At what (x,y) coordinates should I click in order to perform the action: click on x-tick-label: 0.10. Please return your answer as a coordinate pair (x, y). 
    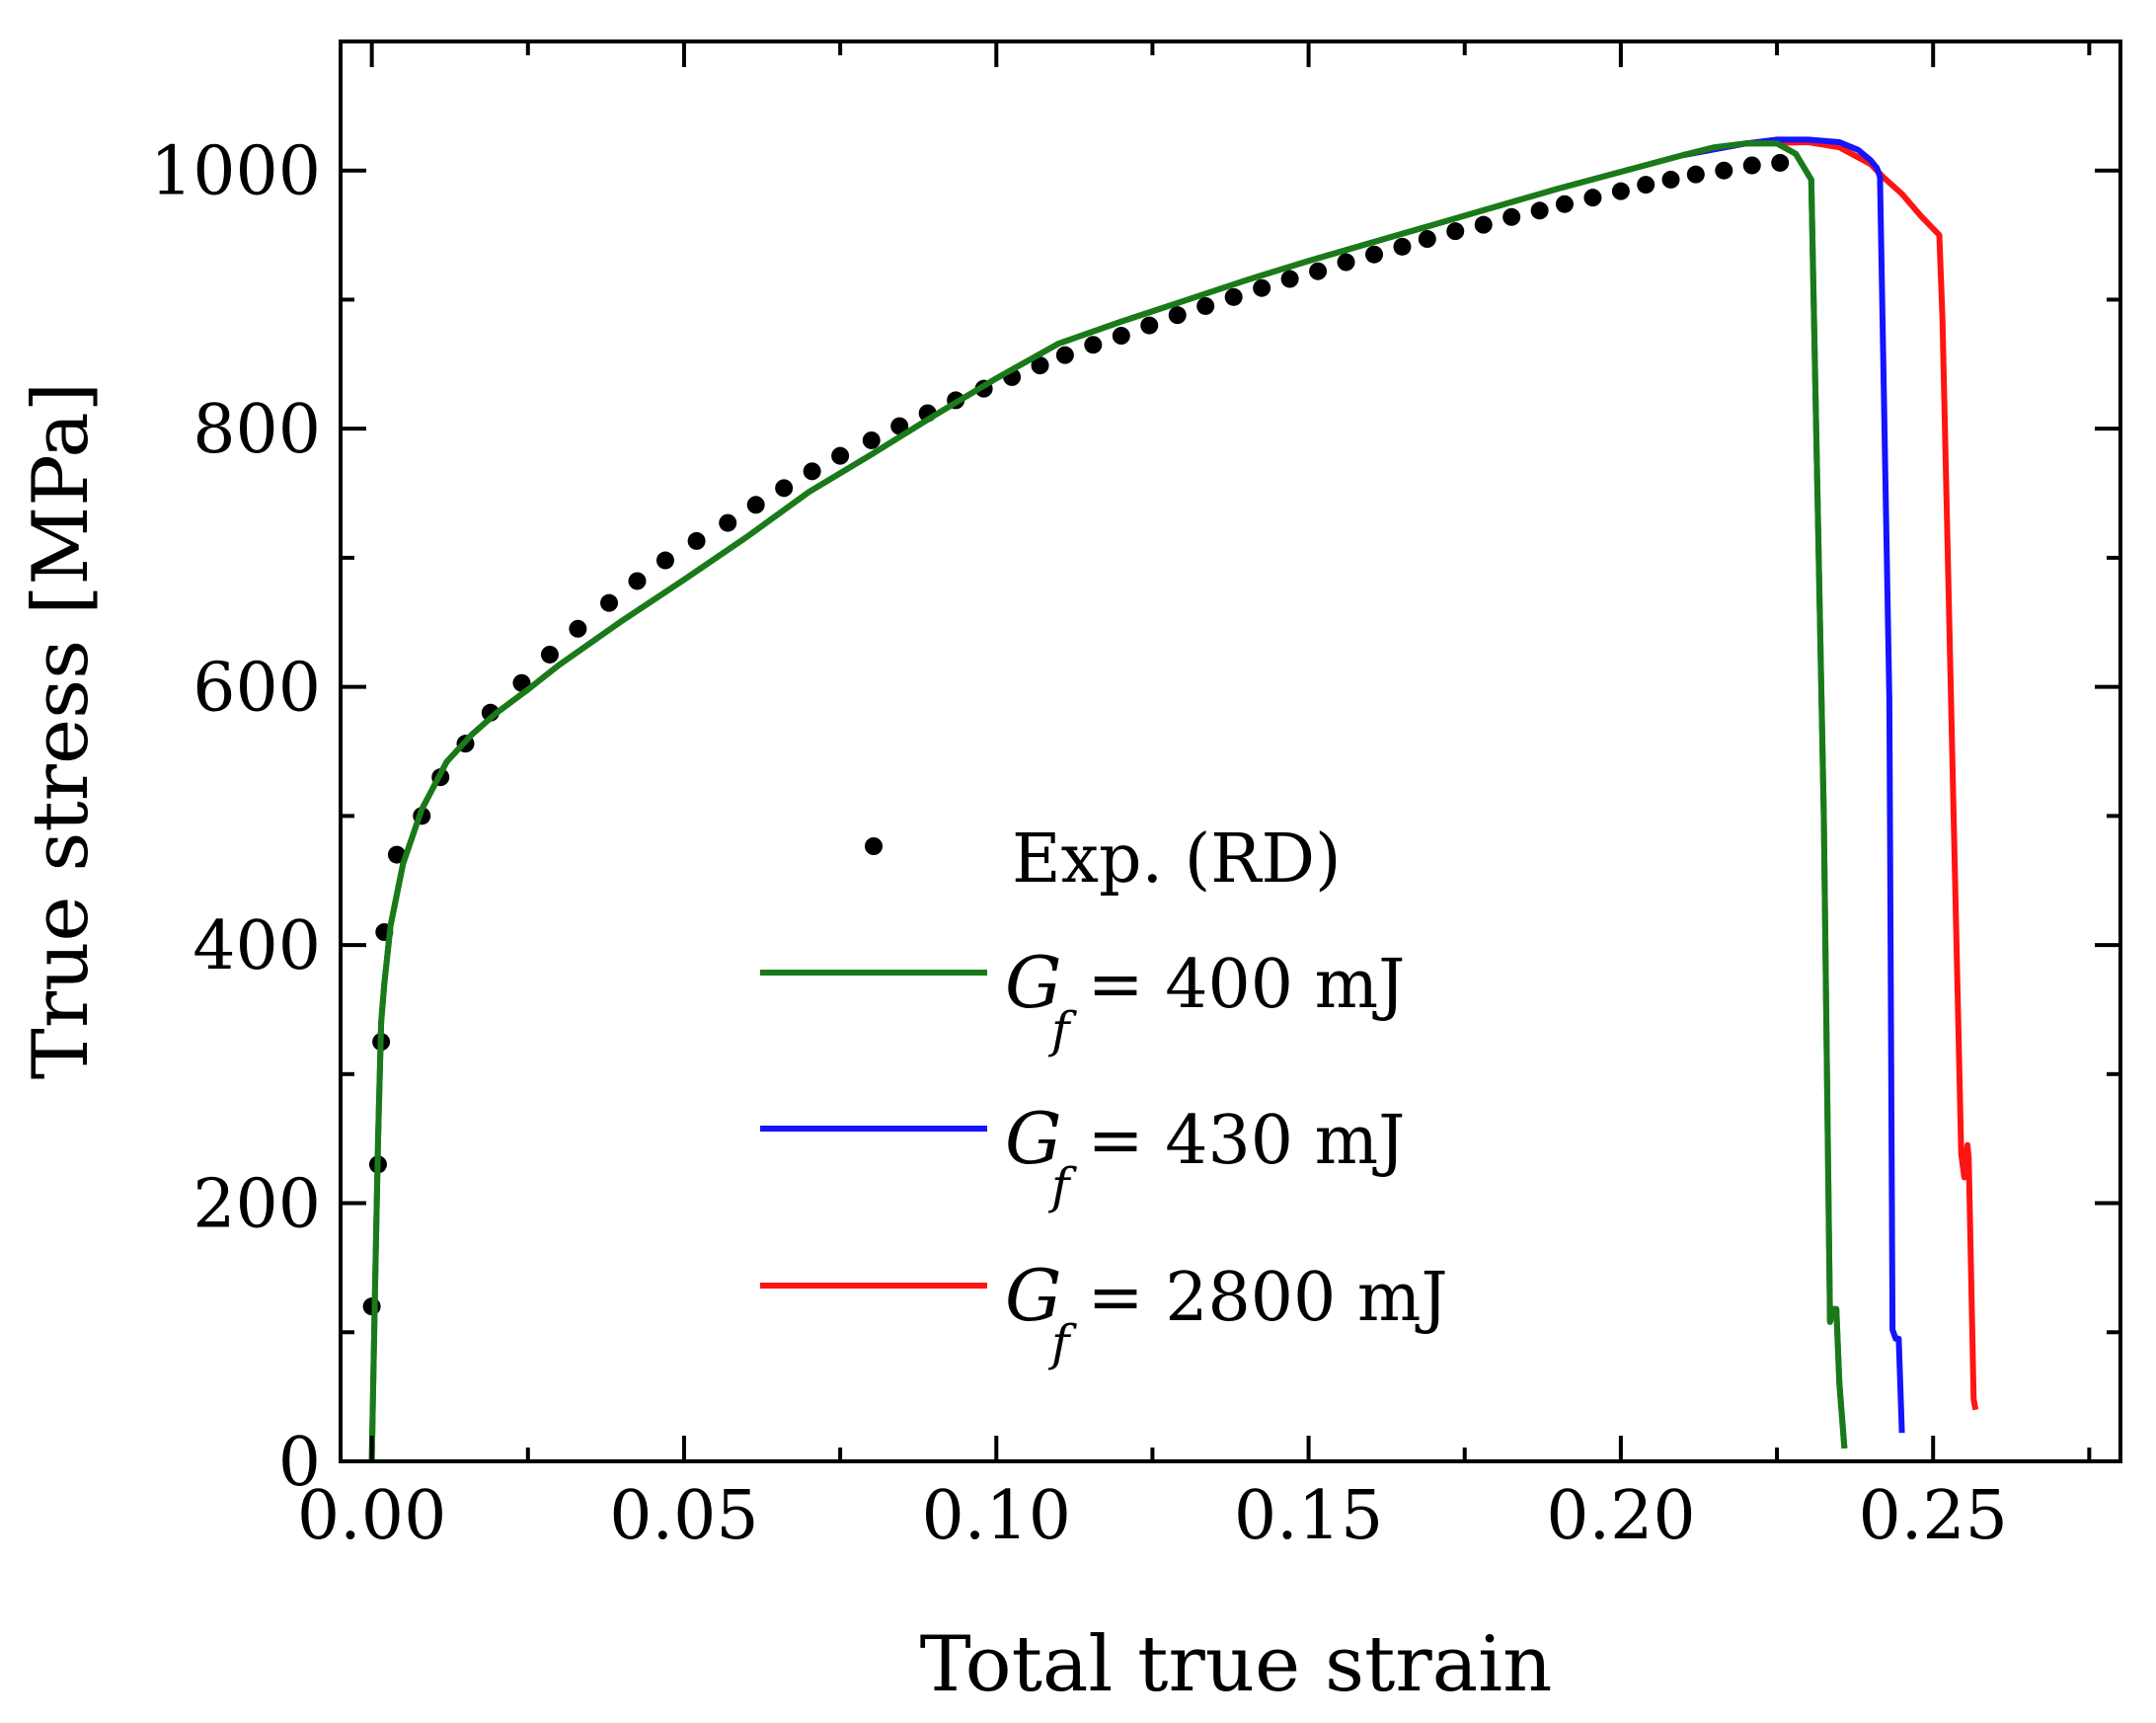
    Looking at the image, I should click on (996, 1516).